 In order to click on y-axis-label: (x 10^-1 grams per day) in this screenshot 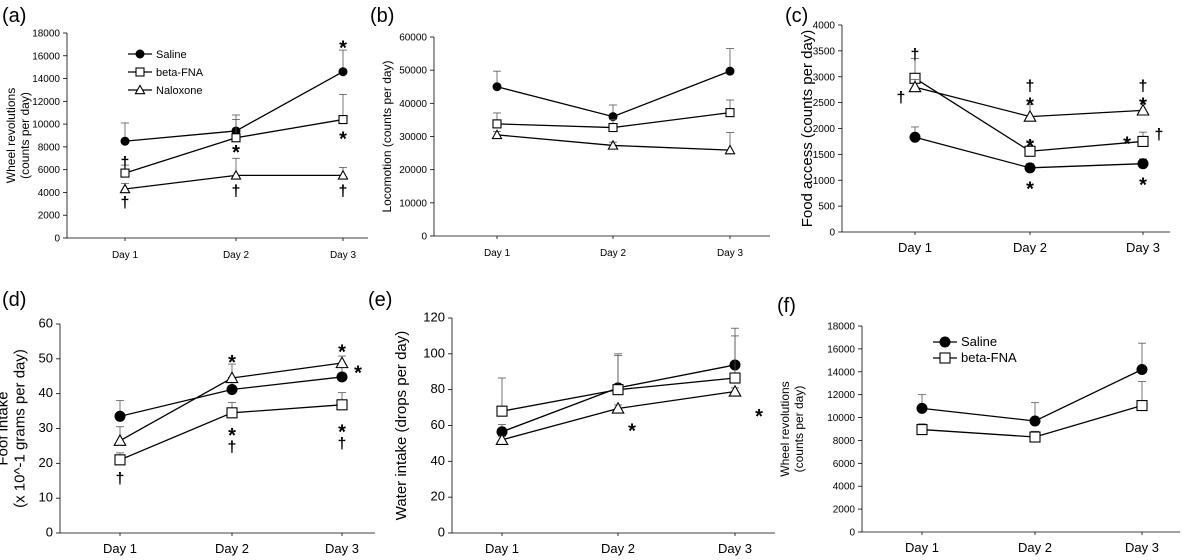, I will do `click(20, 428)`.